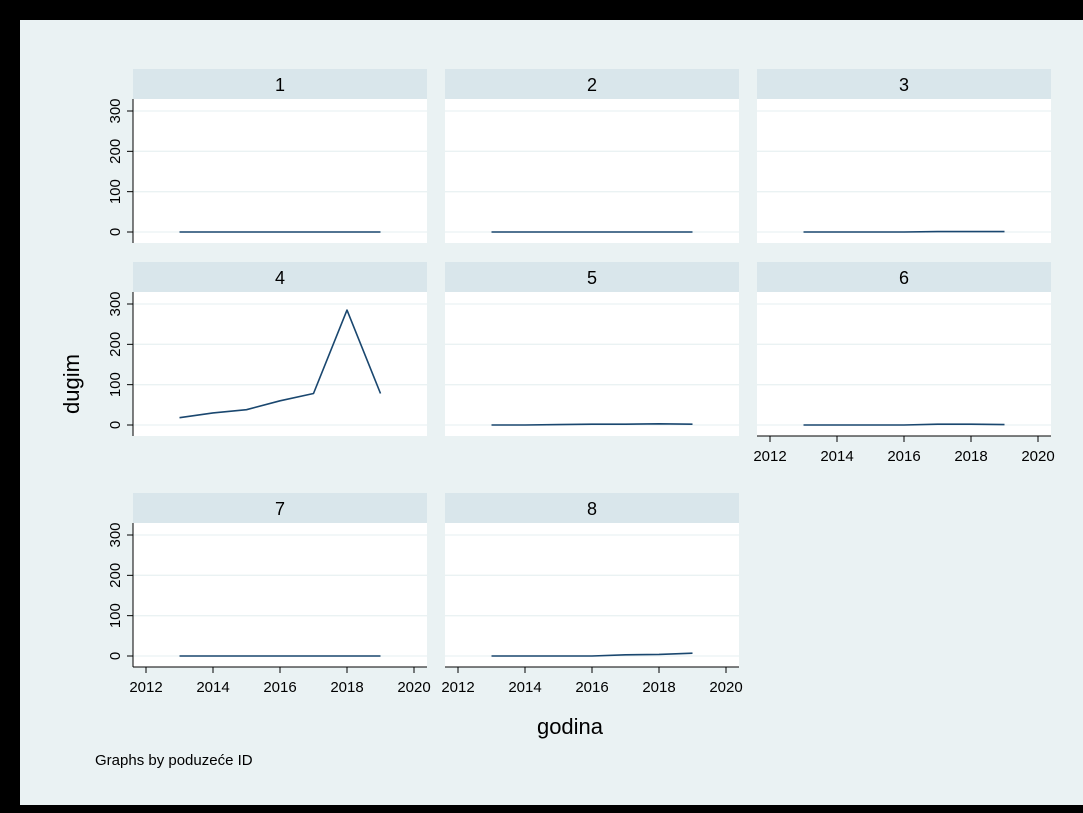 This screenshot has height=813, width=1083. I want to click on graph-note: Graphs by poduzeće ID, so click(174, 760).